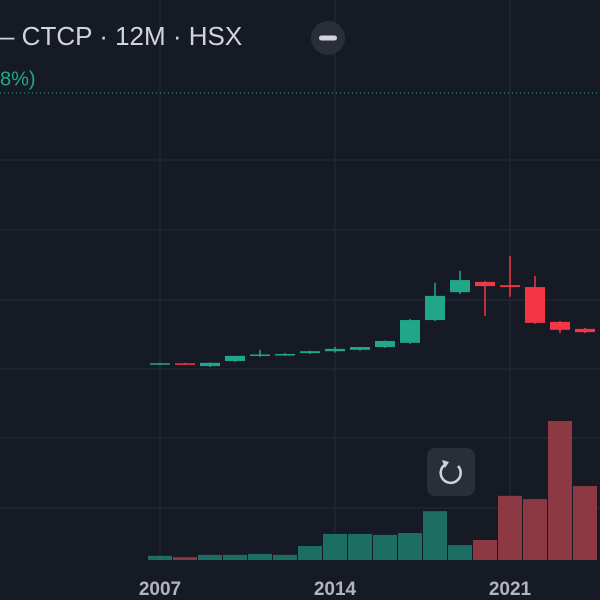  Describe the element at coordinates (328, 38) in the screenshot. I see `collapse-icon` at that location.